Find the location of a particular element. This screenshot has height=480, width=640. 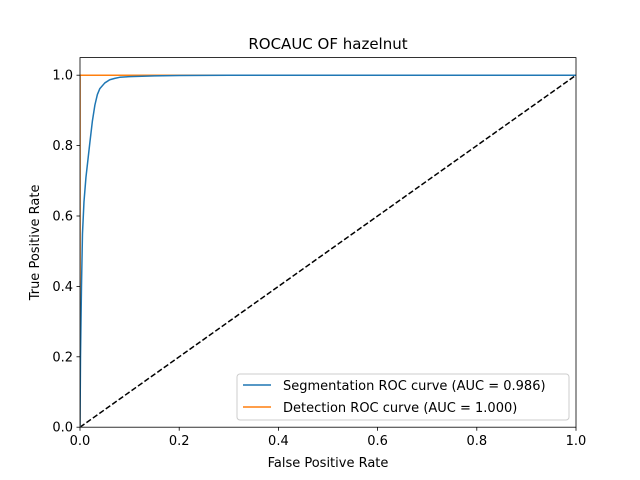

x-tick-label: 0.0 is located at coordinates (80, 441).